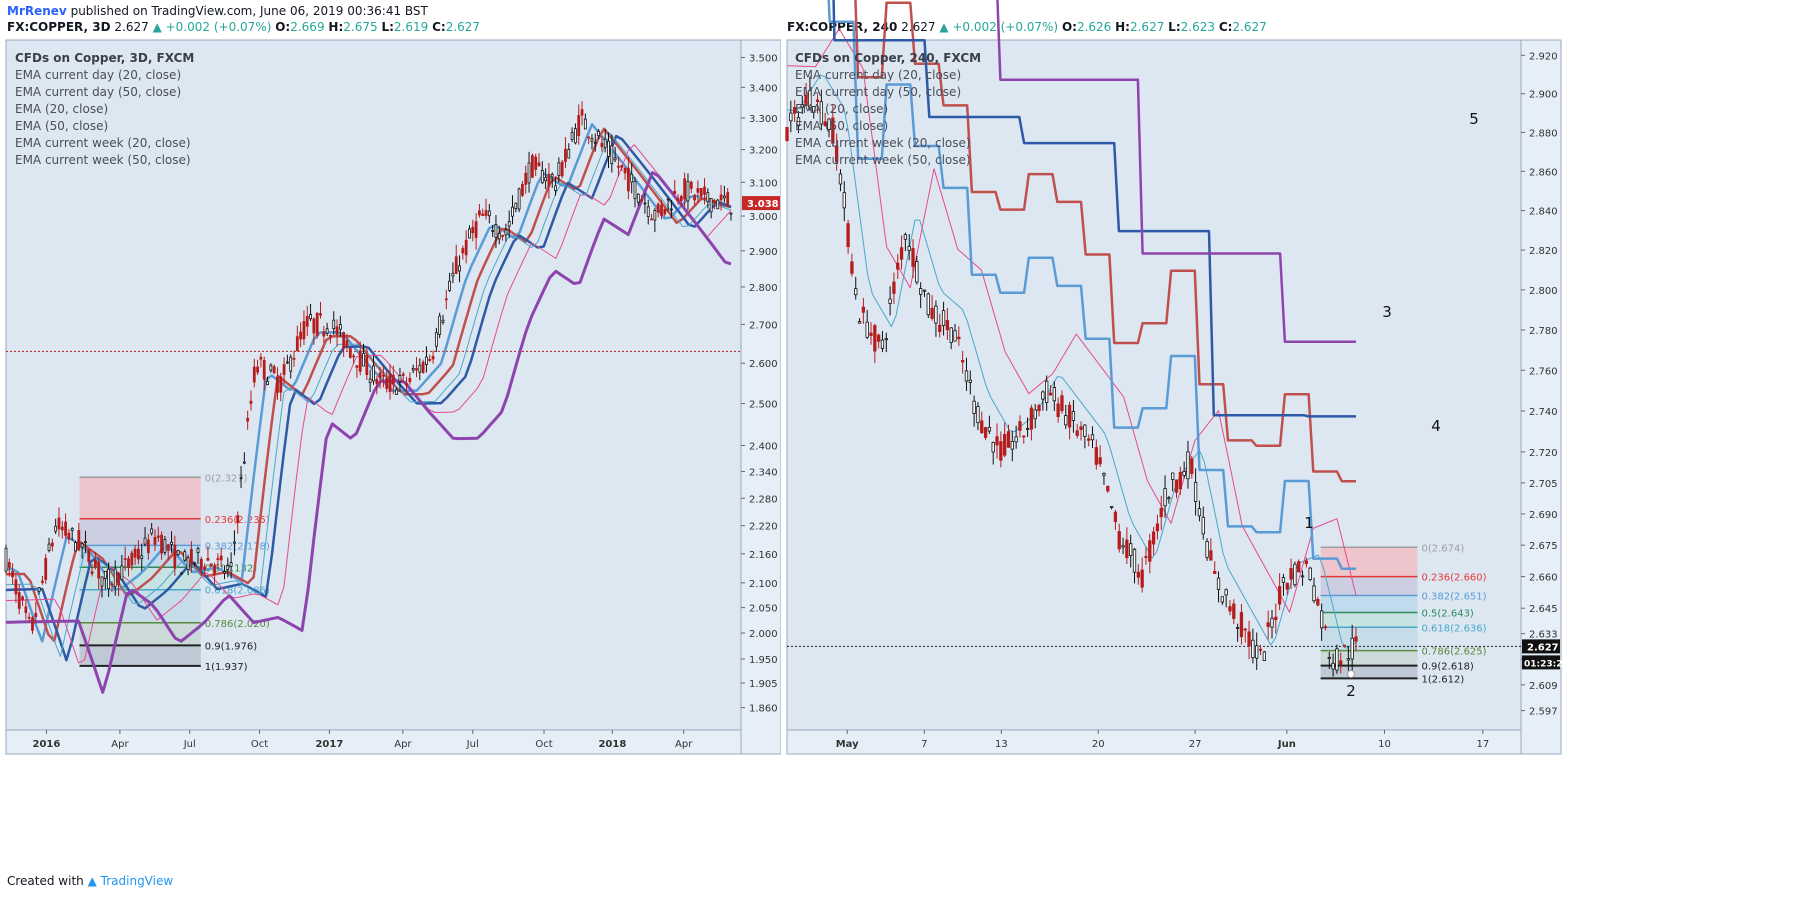  I want to click on right-legend-ema50: EMA (50, close), so click(842, 126).